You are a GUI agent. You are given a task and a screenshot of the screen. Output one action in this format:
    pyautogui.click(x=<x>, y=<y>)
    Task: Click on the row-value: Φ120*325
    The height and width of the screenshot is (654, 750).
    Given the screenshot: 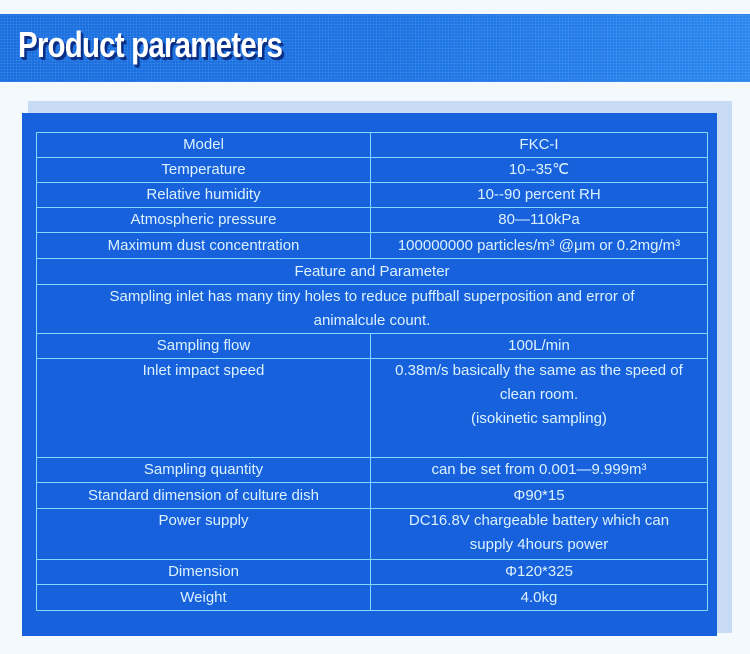 What is the action you would take?
    pyautogui.click(x=539, y=572)
    